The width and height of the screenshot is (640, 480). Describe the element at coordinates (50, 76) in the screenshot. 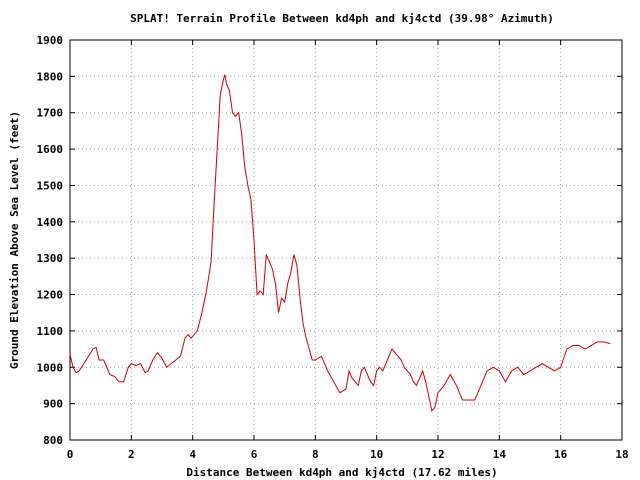

I see `y-tick-label: 1800` at that location.